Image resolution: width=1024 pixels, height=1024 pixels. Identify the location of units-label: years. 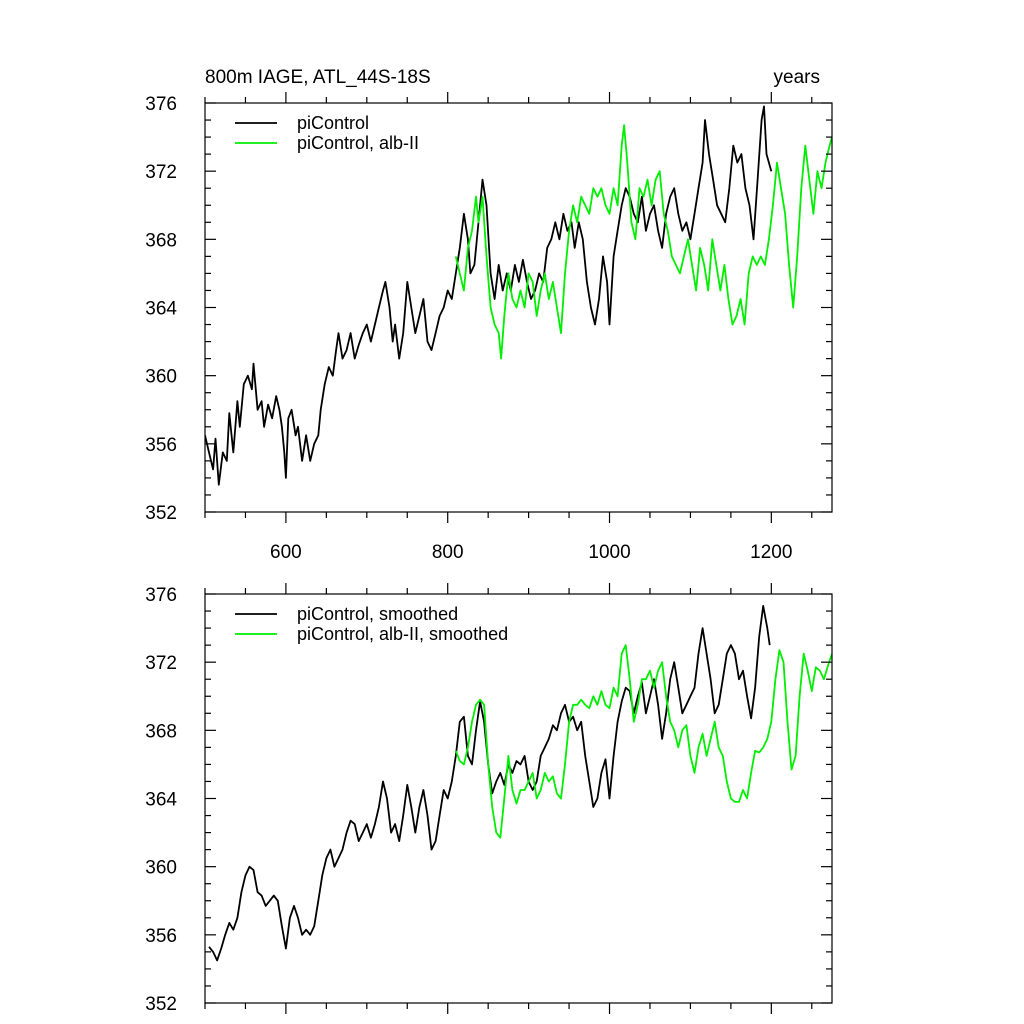
(797, 77).